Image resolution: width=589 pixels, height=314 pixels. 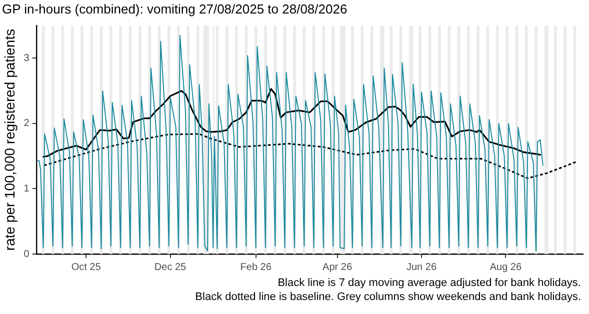 What do you see at coordinates (175, 8) in the screenshot?
I see `chart-title: GP in-hours (combined): vomiting 27/08/2025 to 28/08/2026` at bounding box center [175, 8].